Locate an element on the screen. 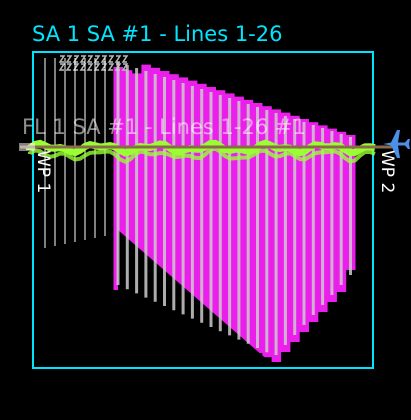 The width and height of the screenshot is (411, 420). survey-line-ticks is located at coordinates (93, 63).